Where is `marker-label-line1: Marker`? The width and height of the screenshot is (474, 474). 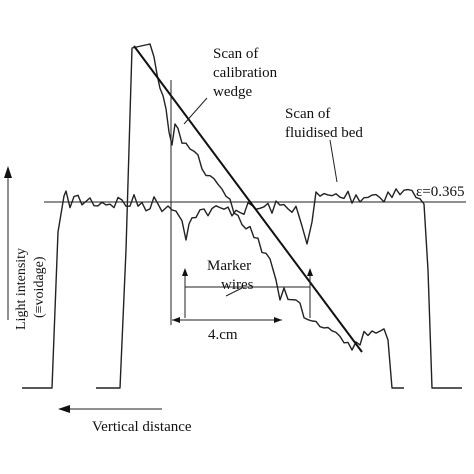 marker-label-line1: Marker is located at coordinates (229, 266).